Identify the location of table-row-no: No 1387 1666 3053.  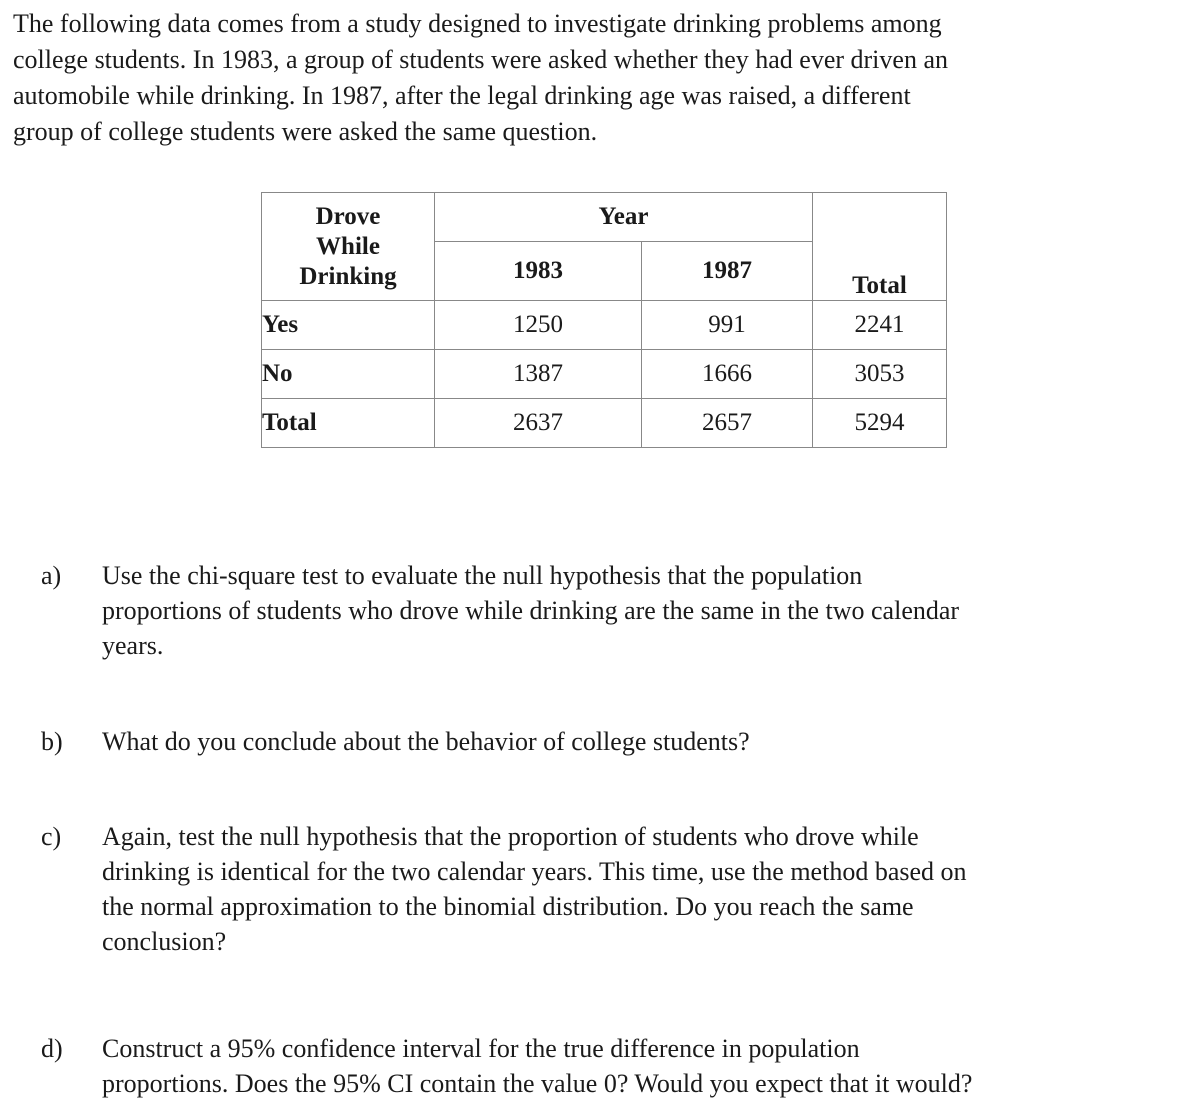
(604, 374).